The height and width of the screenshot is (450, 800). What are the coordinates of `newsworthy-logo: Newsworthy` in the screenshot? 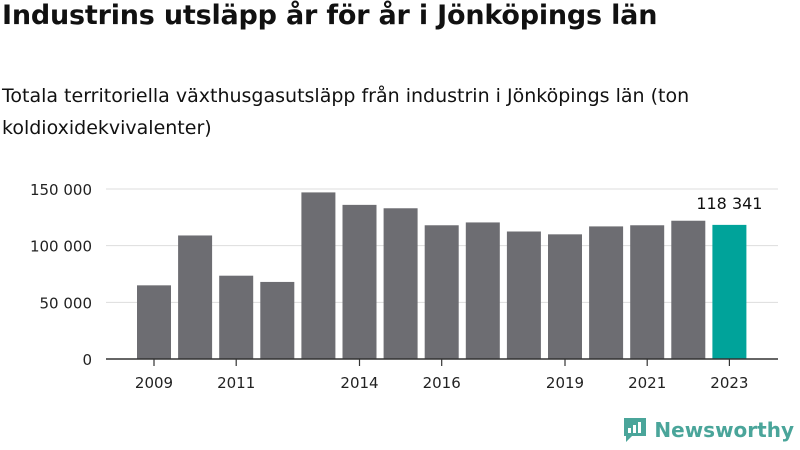 It's located at (708, 430).